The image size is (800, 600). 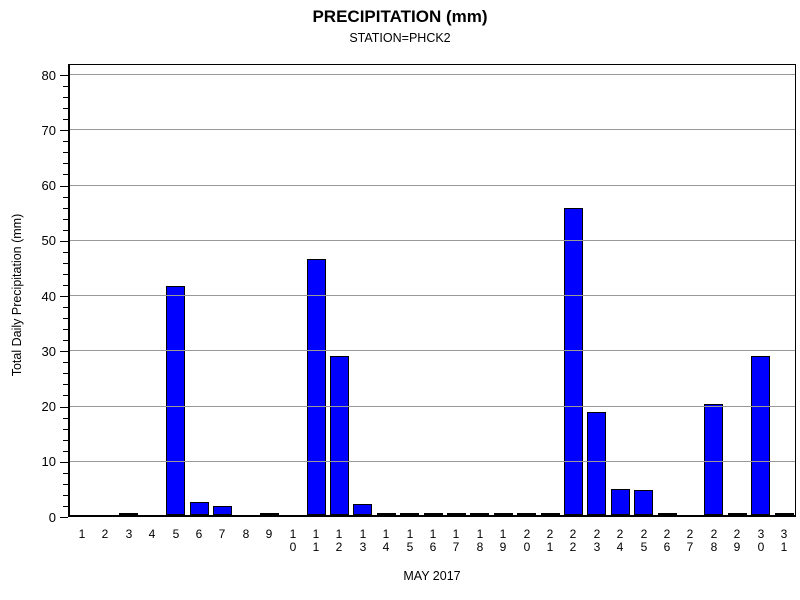 What do you see at coordinates (456, 540) in the screenshot?
I see `x-tick-label-17: 1 7` at bounding box center [456, 540].